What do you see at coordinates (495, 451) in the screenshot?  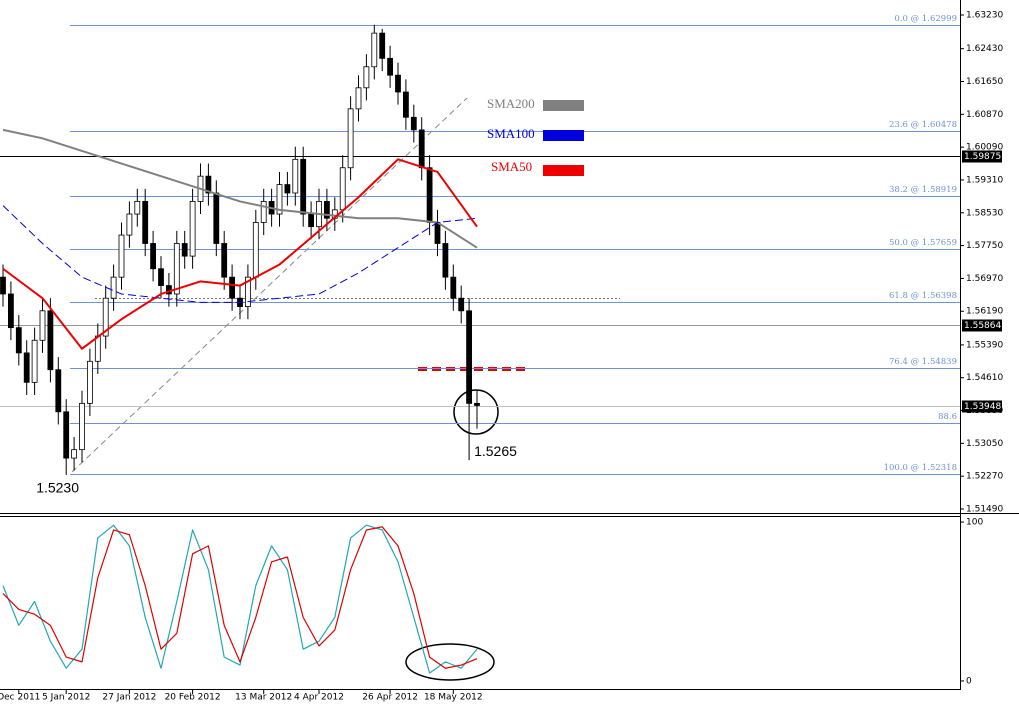 I see `annotation: 1.5265` at bounding box center [495, 451].